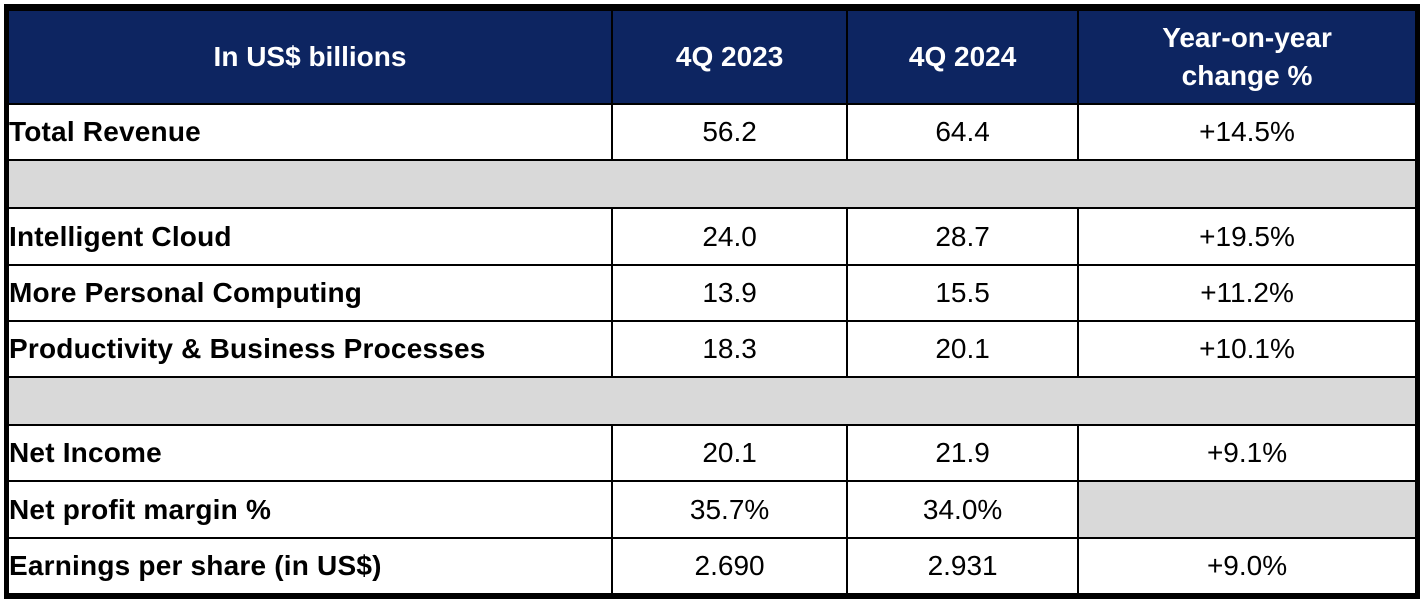 This screenshot has height=603, width=1424. I want to click on table-row-net-profit-margin: Net profit margin % 35.7% 34.0%, so click(711, 509).